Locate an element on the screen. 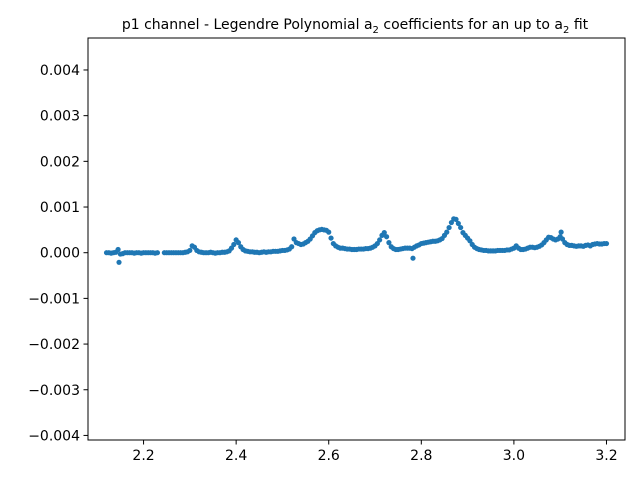 This screenshot has height=480, width=640. y-tick-label: 0.003 is located at coordinates (60, 117).